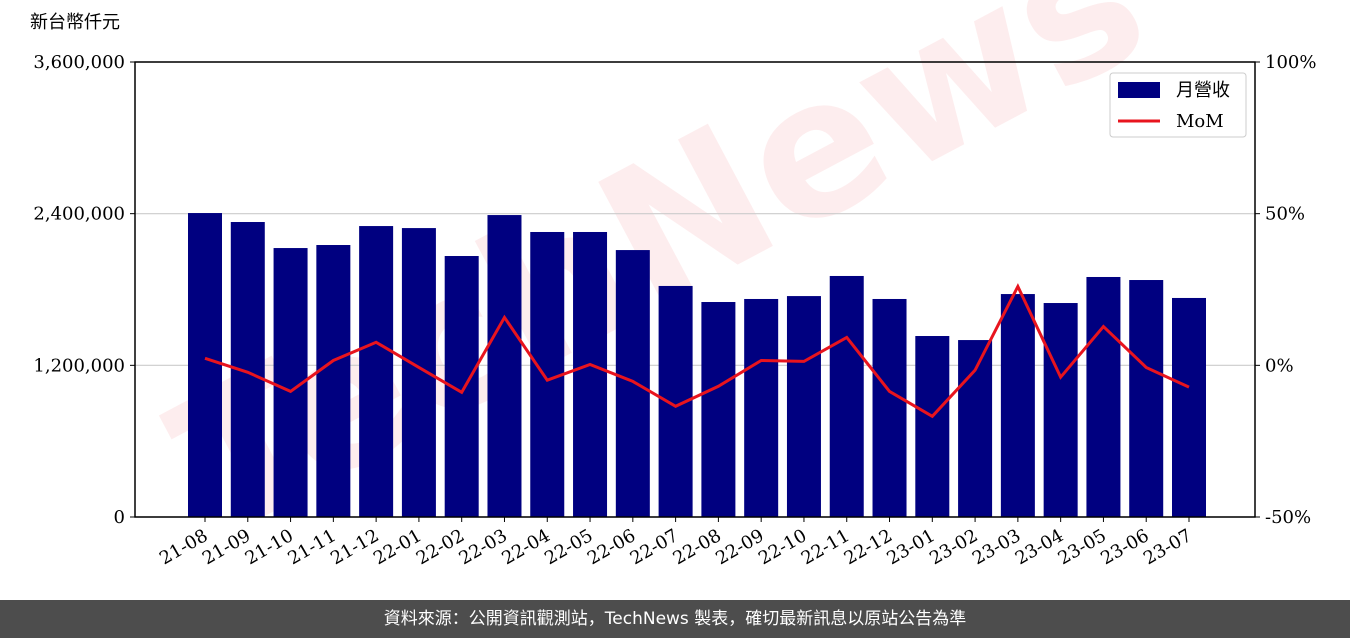  What do you see at coordinates (75, 22) in the screenshot?
I see `y-axis-title: 新台幣仟元` at bounding box center [75, 22].